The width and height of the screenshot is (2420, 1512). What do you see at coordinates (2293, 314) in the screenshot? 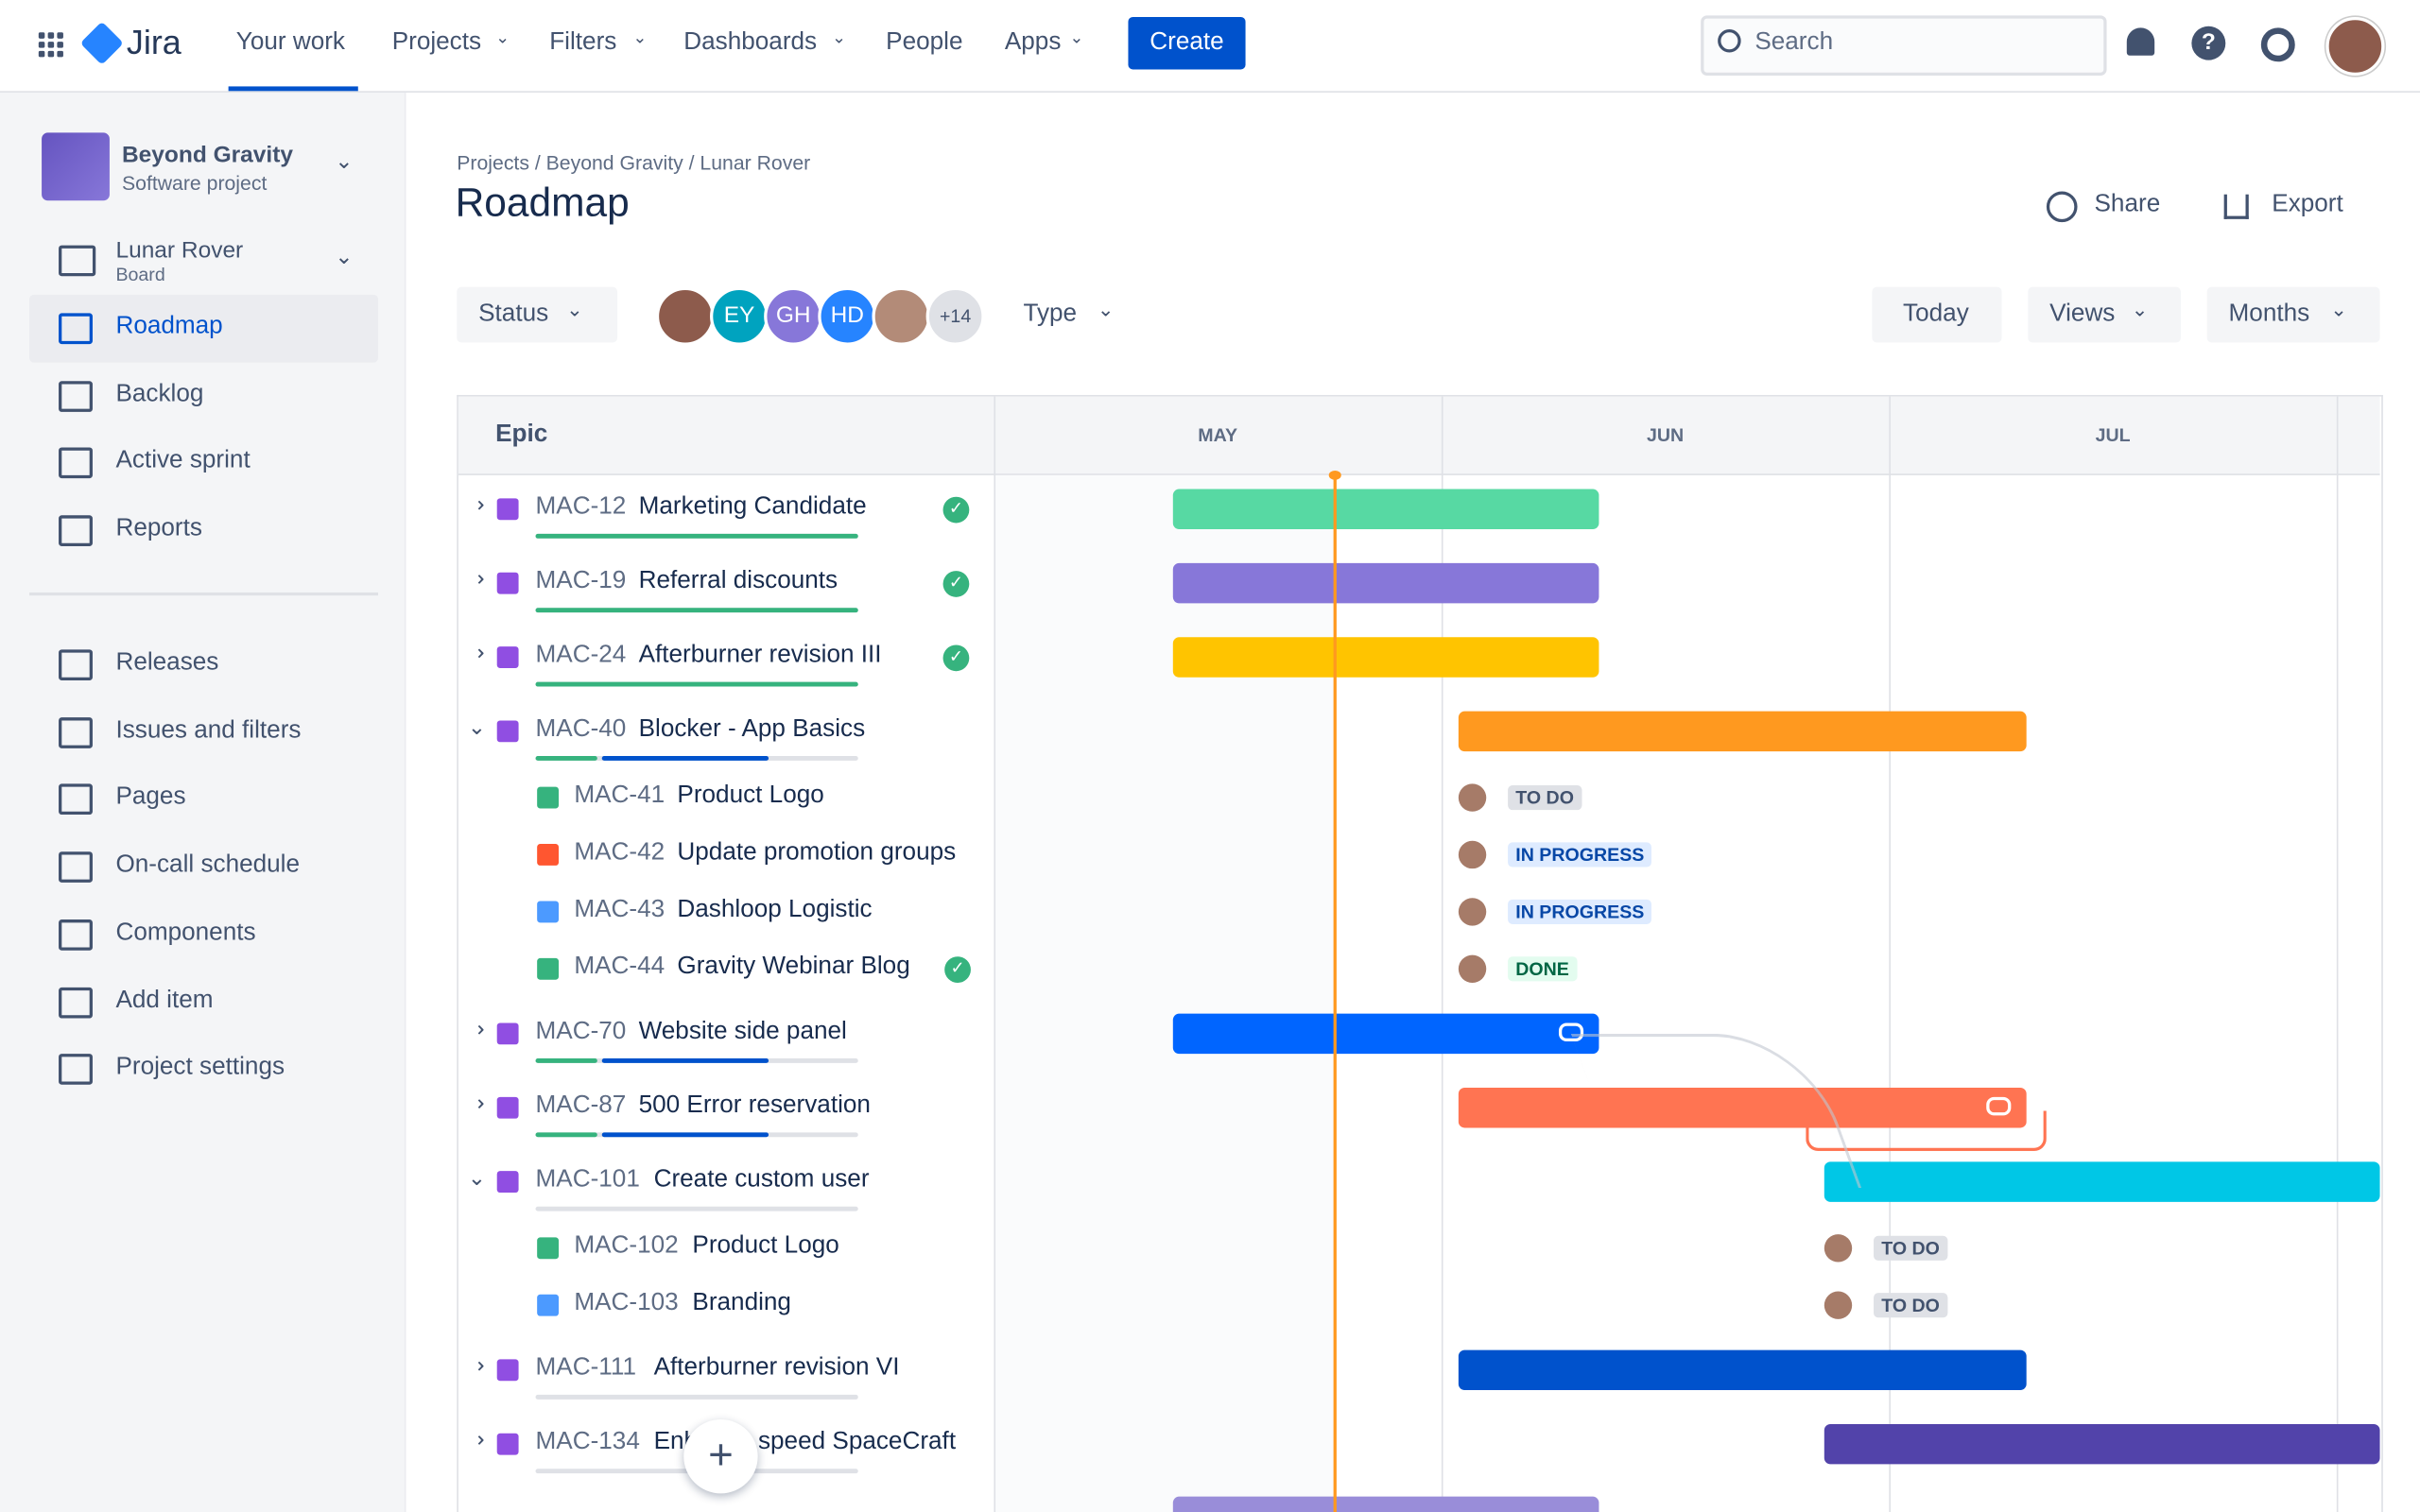
I see `months-button` at bounding box center [2293, 314].